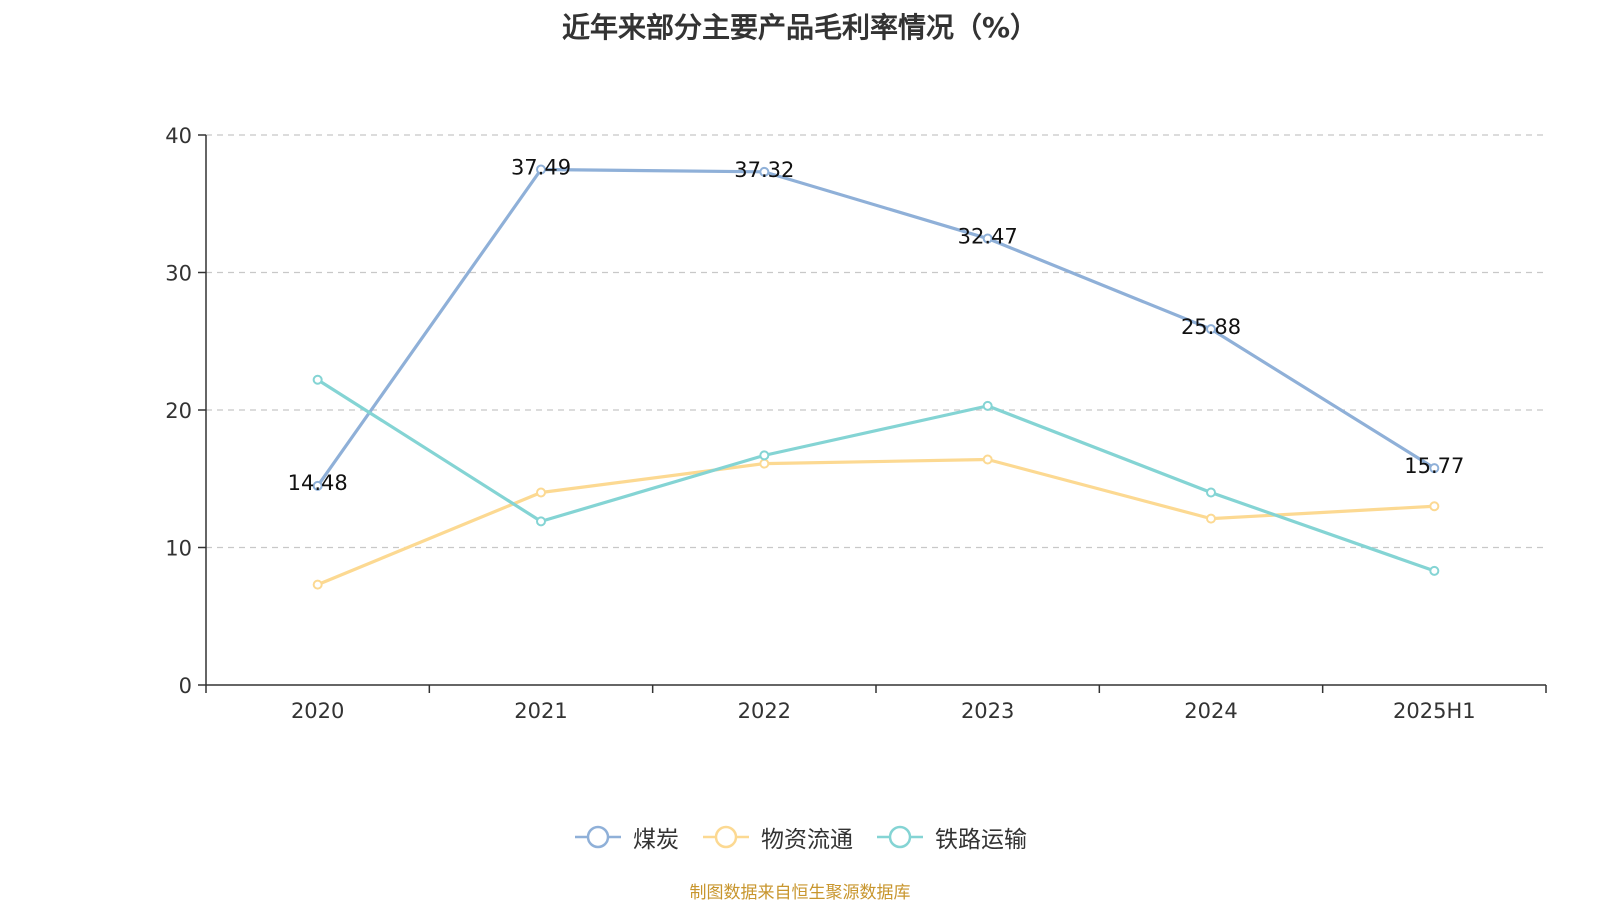 The image size is (1600, 903). I want to click on legend-label: 物资流通, so click(807, 840).